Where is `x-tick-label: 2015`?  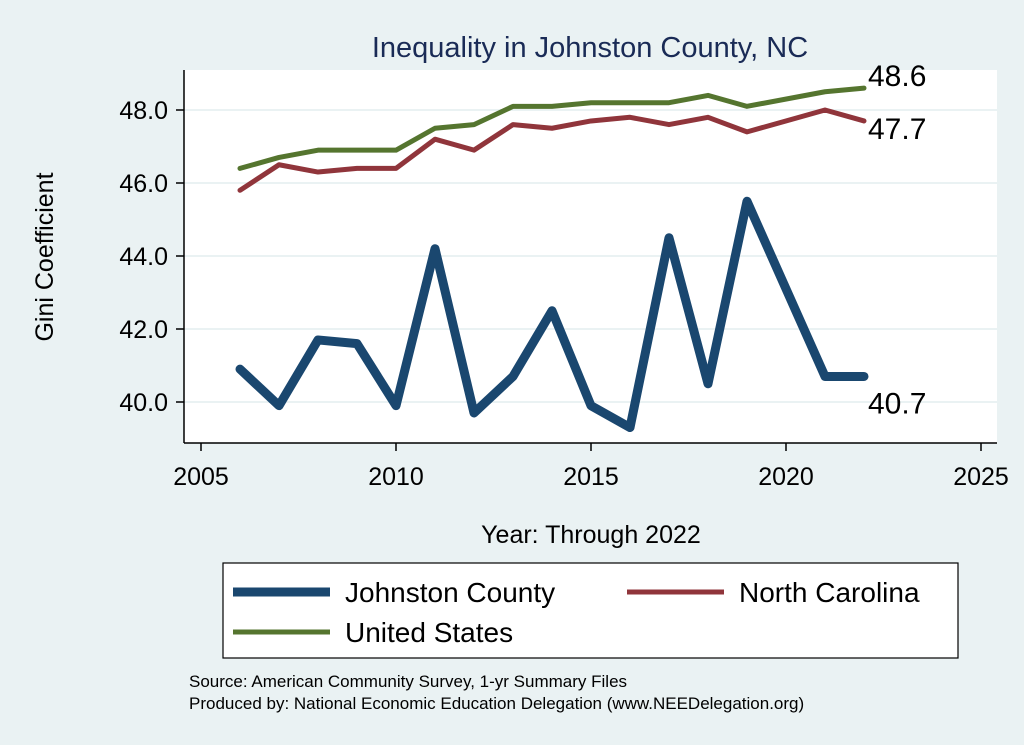
x-tick-label: 2015 is located at coordinates (591, 477).